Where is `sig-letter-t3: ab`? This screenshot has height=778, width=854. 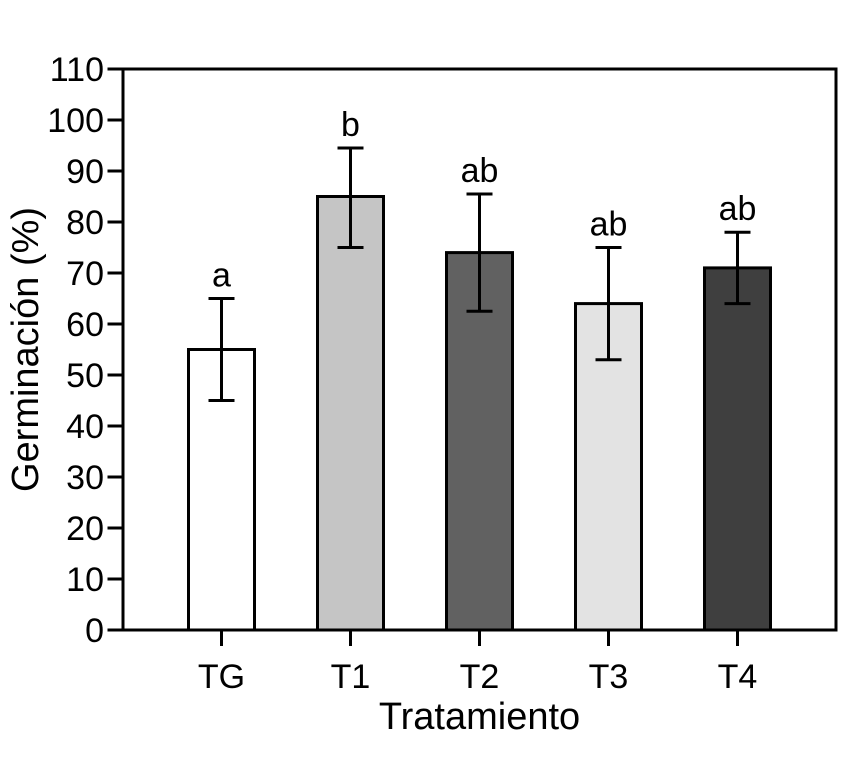 sig-letter-t3: ab is located at coordinates (609, 225).